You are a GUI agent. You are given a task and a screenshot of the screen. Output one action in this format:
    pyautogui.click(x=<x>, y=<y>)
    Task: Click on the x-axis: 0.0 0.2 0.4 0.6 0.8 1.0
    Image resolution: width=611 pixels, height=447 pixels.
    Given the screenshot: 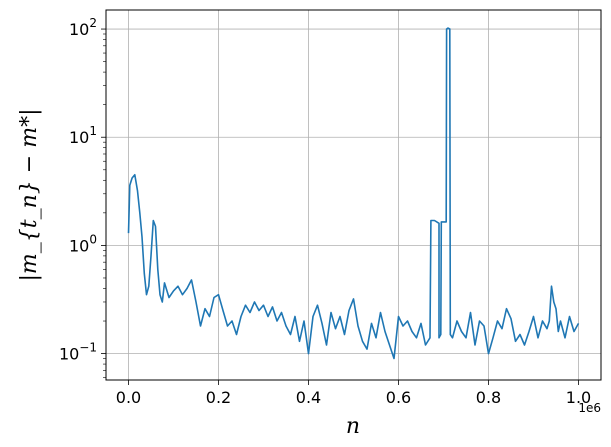 What is the action you would take?
    pyautogui.click(x=353, y=393)
    